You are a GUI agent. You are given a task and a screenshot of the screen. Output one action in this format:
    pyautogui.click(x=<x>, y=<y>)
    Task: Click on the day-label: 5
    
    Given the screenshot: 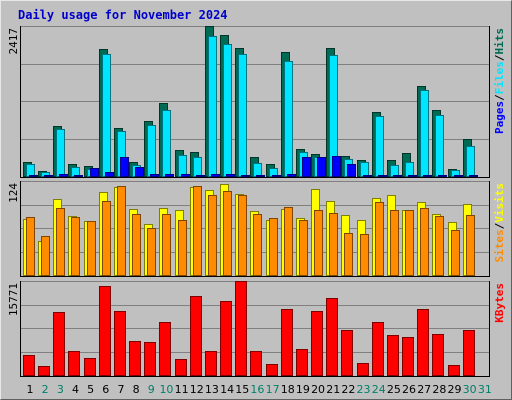 What is the action you would take?
    pyautogui.click(x=90, y=389)
    